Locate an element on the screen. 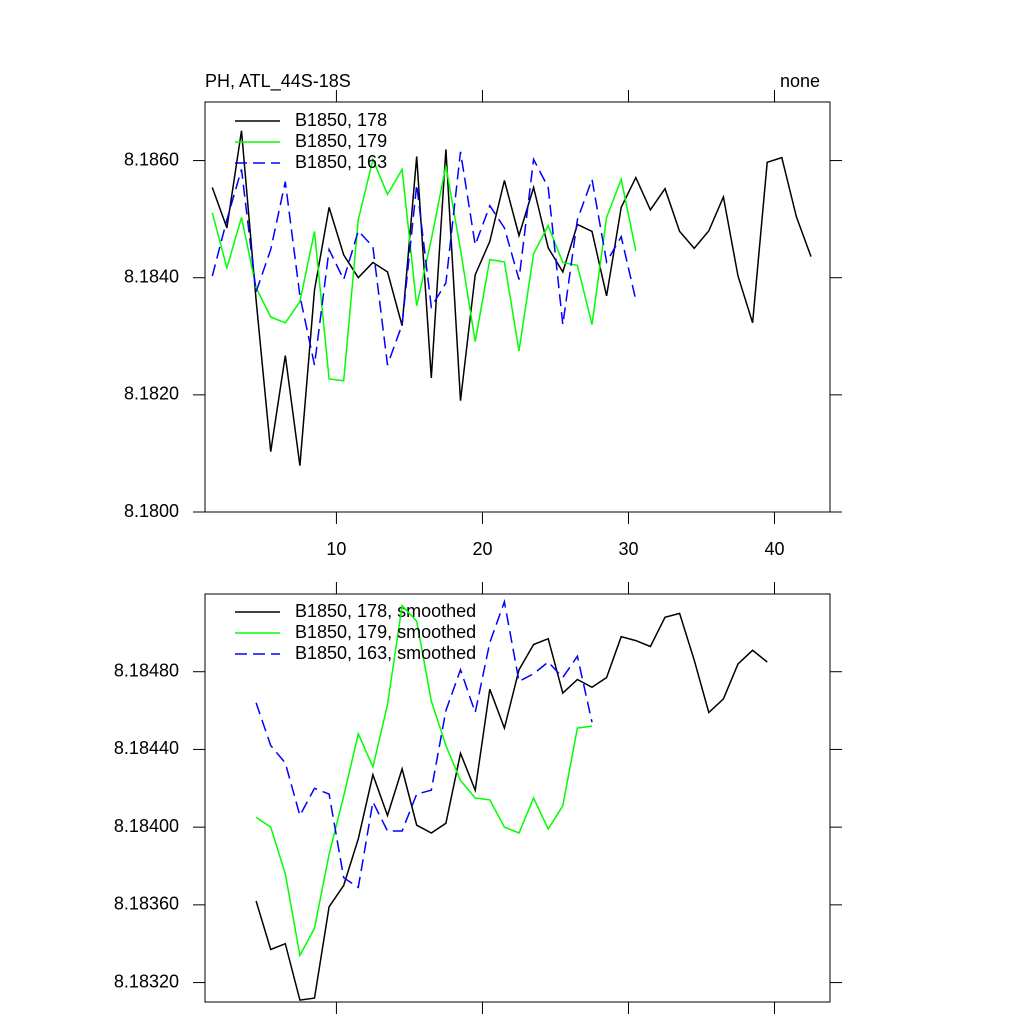 This screenshot has width=1024, height=1024. chart-title: PH, ATL_44S-18S is located at coordinates (278, 81).